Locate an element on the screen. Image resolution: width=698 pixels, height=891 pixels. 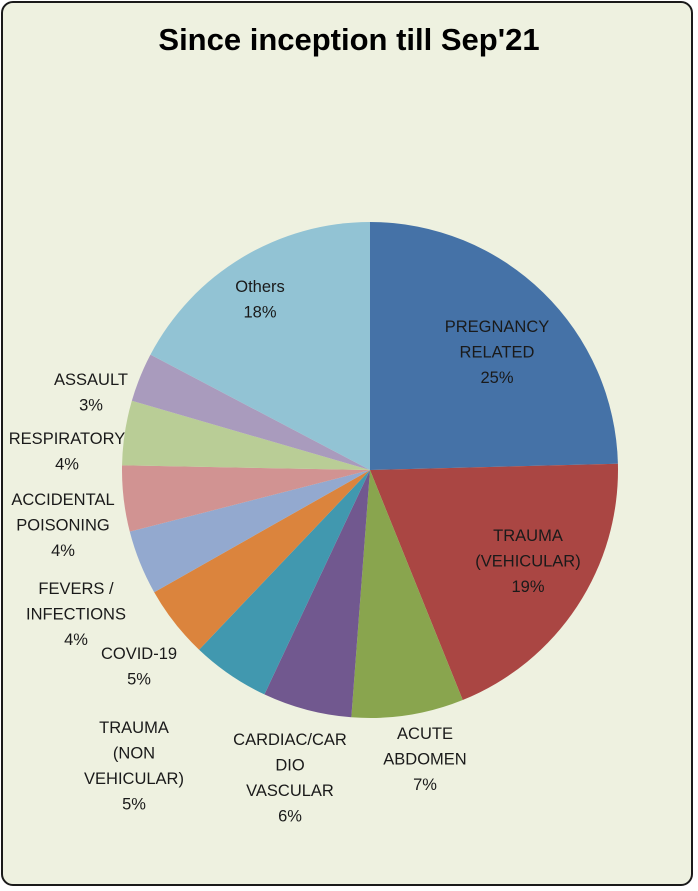
pie-slice-fevers-infections is located at coordinates (249, 531).